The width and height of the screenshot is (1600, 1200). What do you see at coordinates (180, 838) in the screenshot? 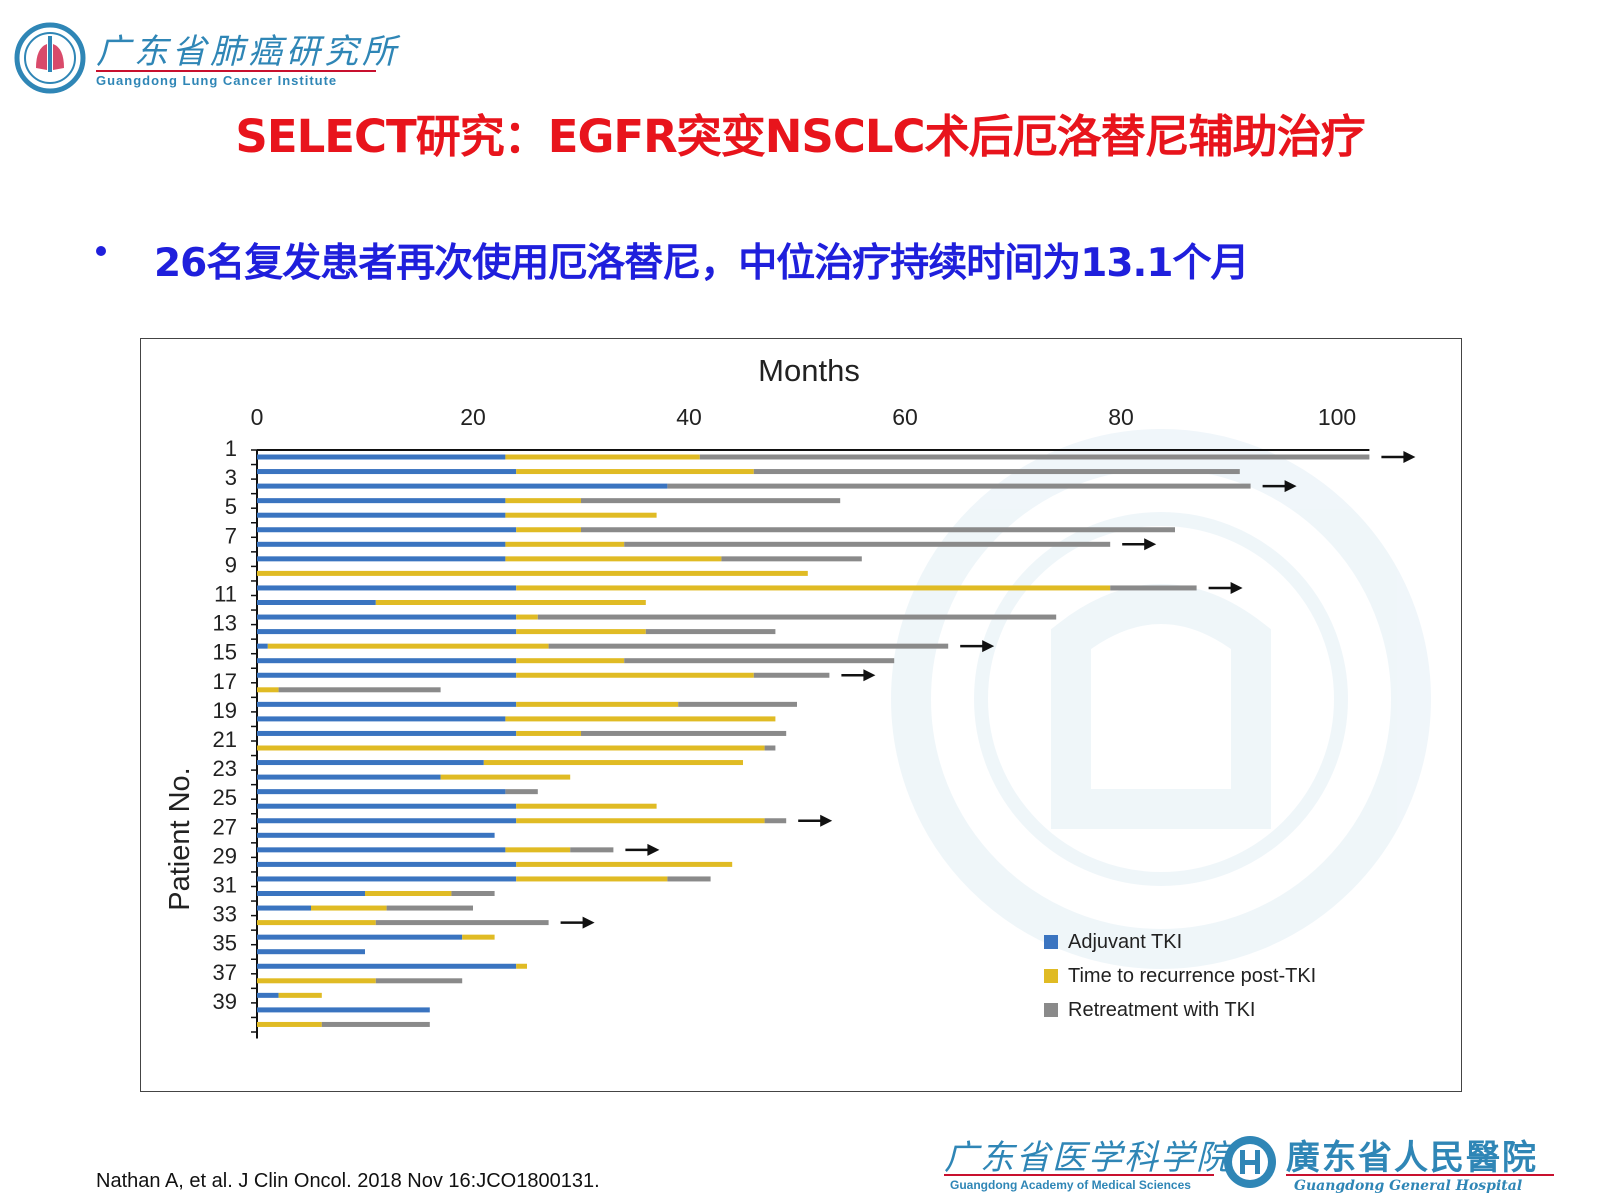
I see `y-axis-label: Patient No.` at bounding box center [180, 838].